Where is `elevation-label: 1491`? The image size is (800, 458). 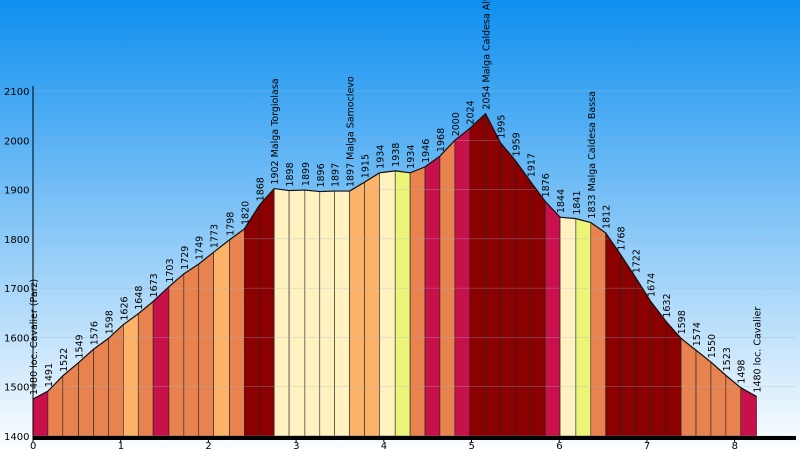 elevation-label: 1491 is located at coordinates (49, 375).